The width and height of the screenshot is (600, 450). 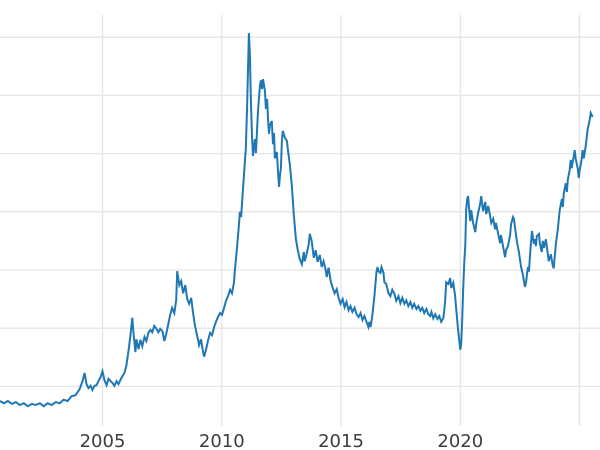 What do you see at coordinates (460, 440) in the screenshot?
I see `x-tick-label: 2020` at bounding box center [460, 440].